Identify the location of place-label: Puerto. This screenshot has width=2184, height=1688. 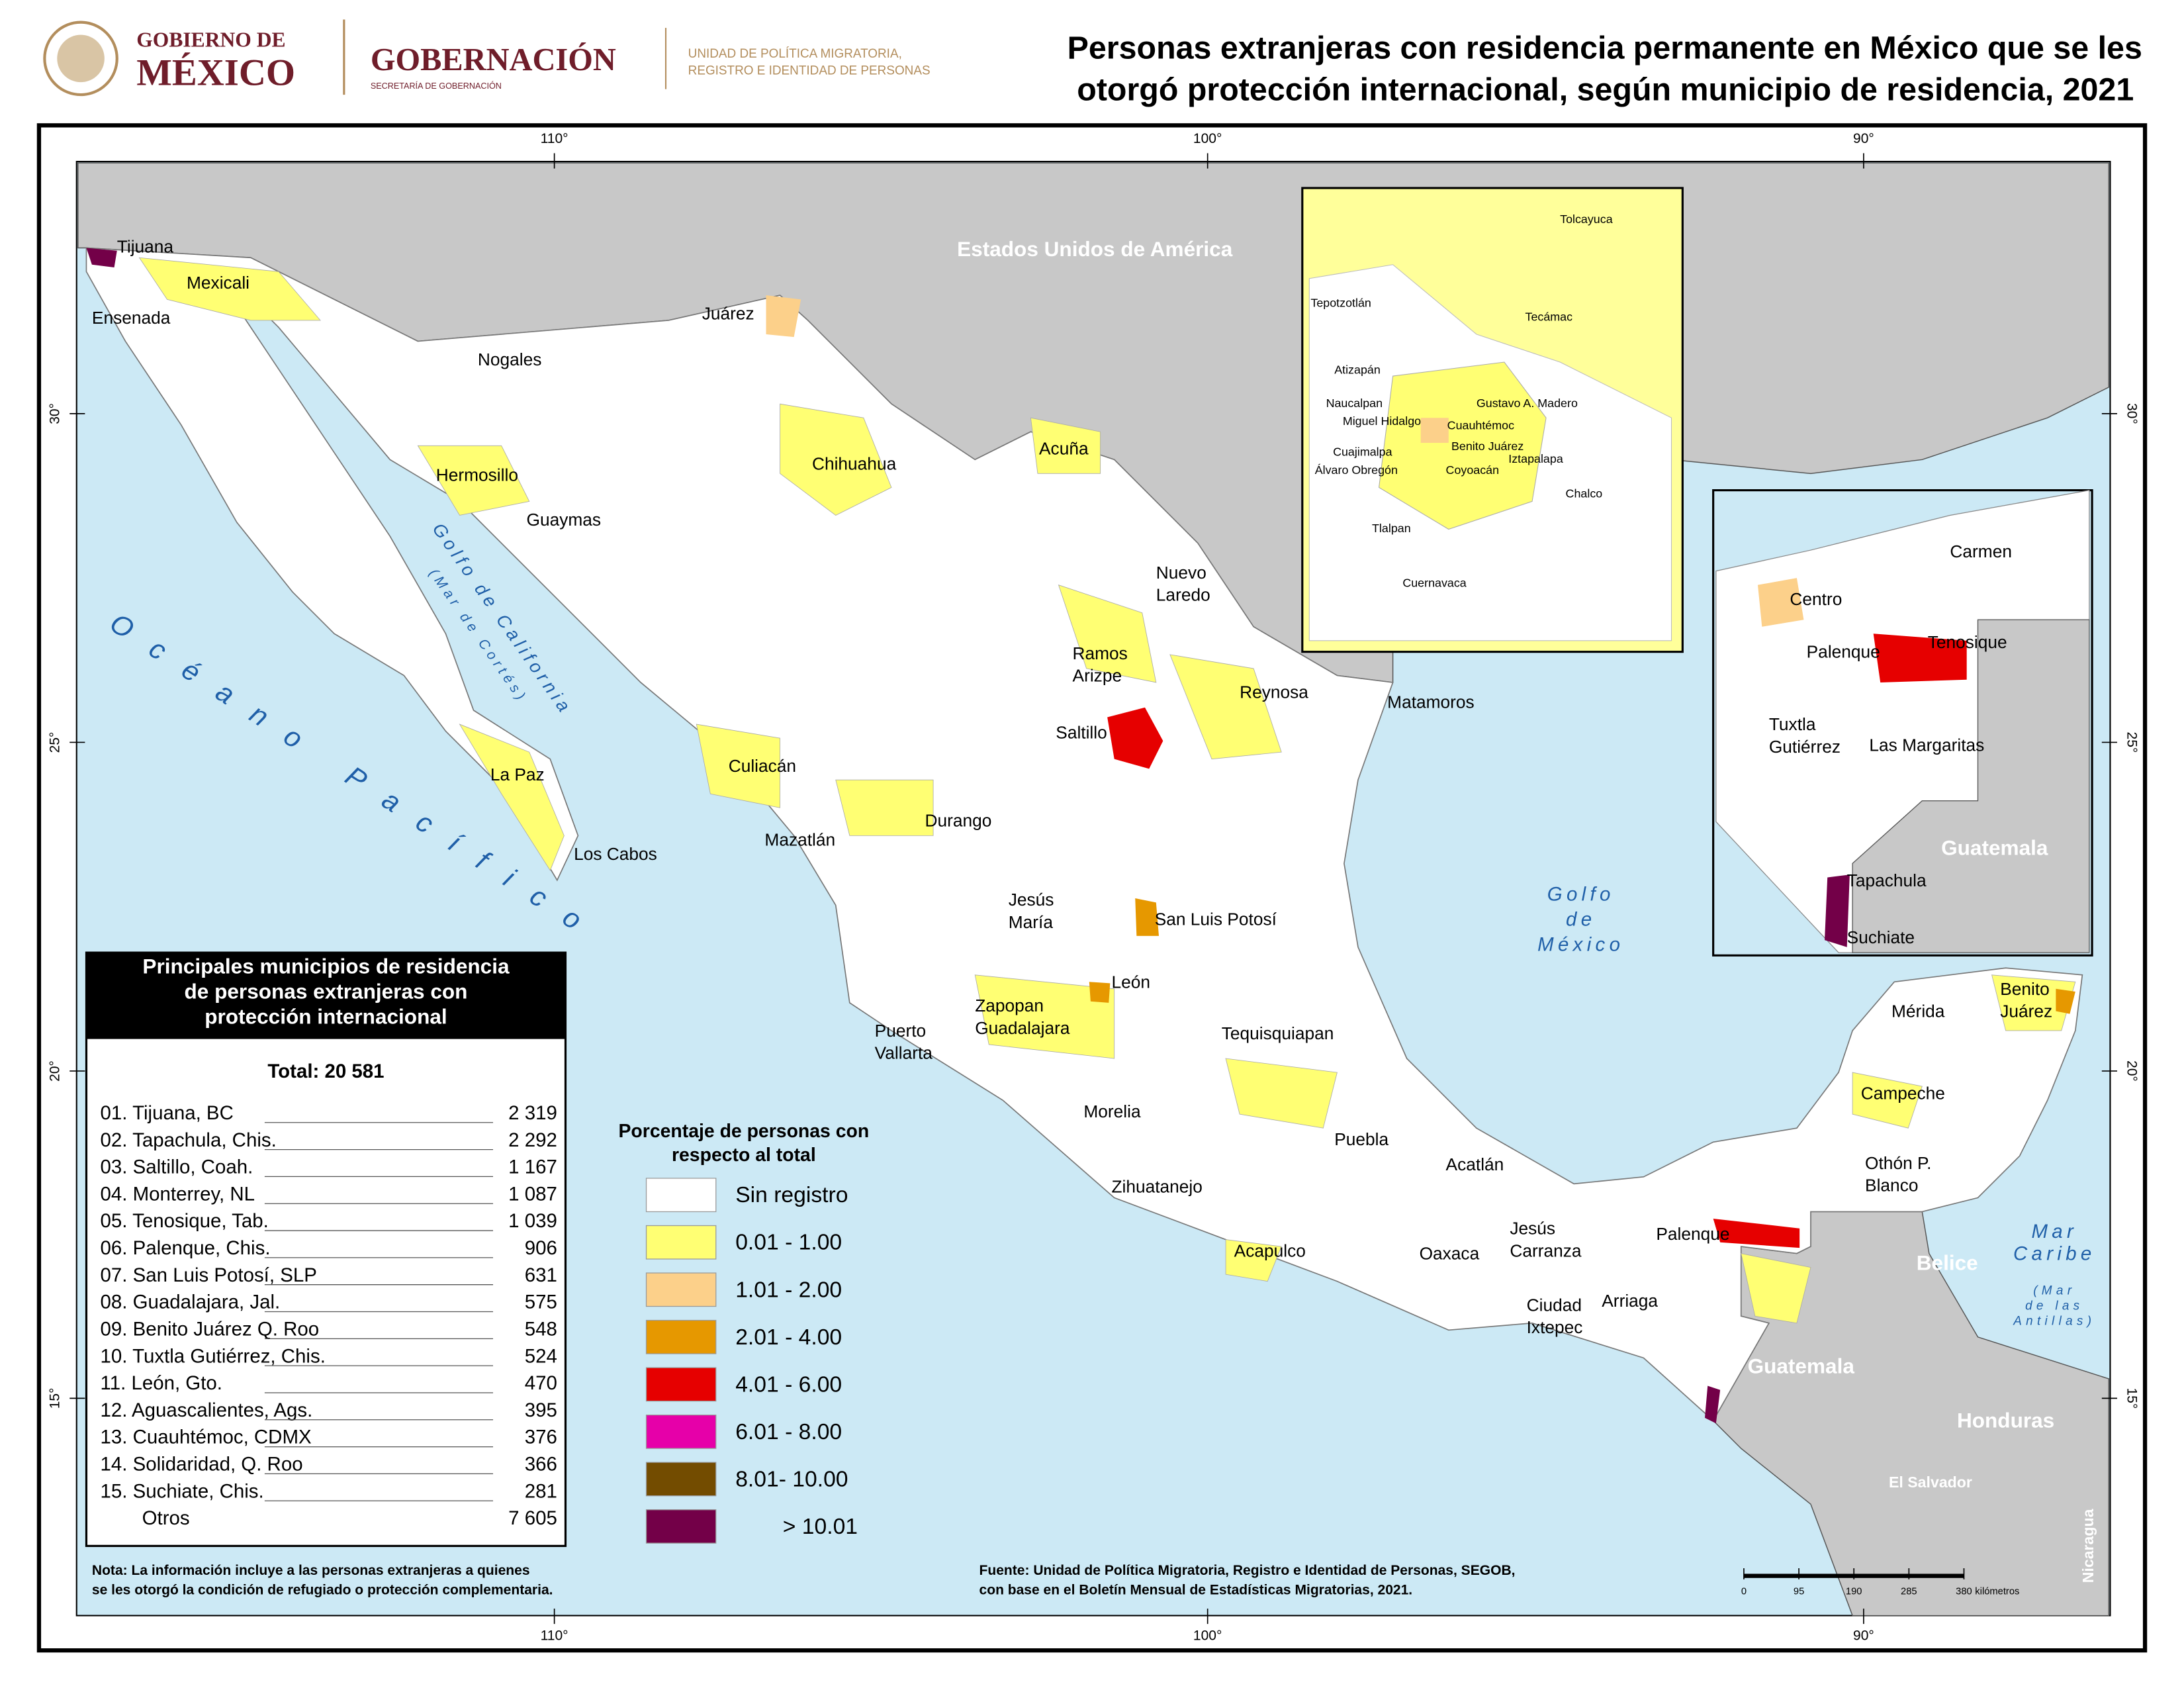
(900, 1031).